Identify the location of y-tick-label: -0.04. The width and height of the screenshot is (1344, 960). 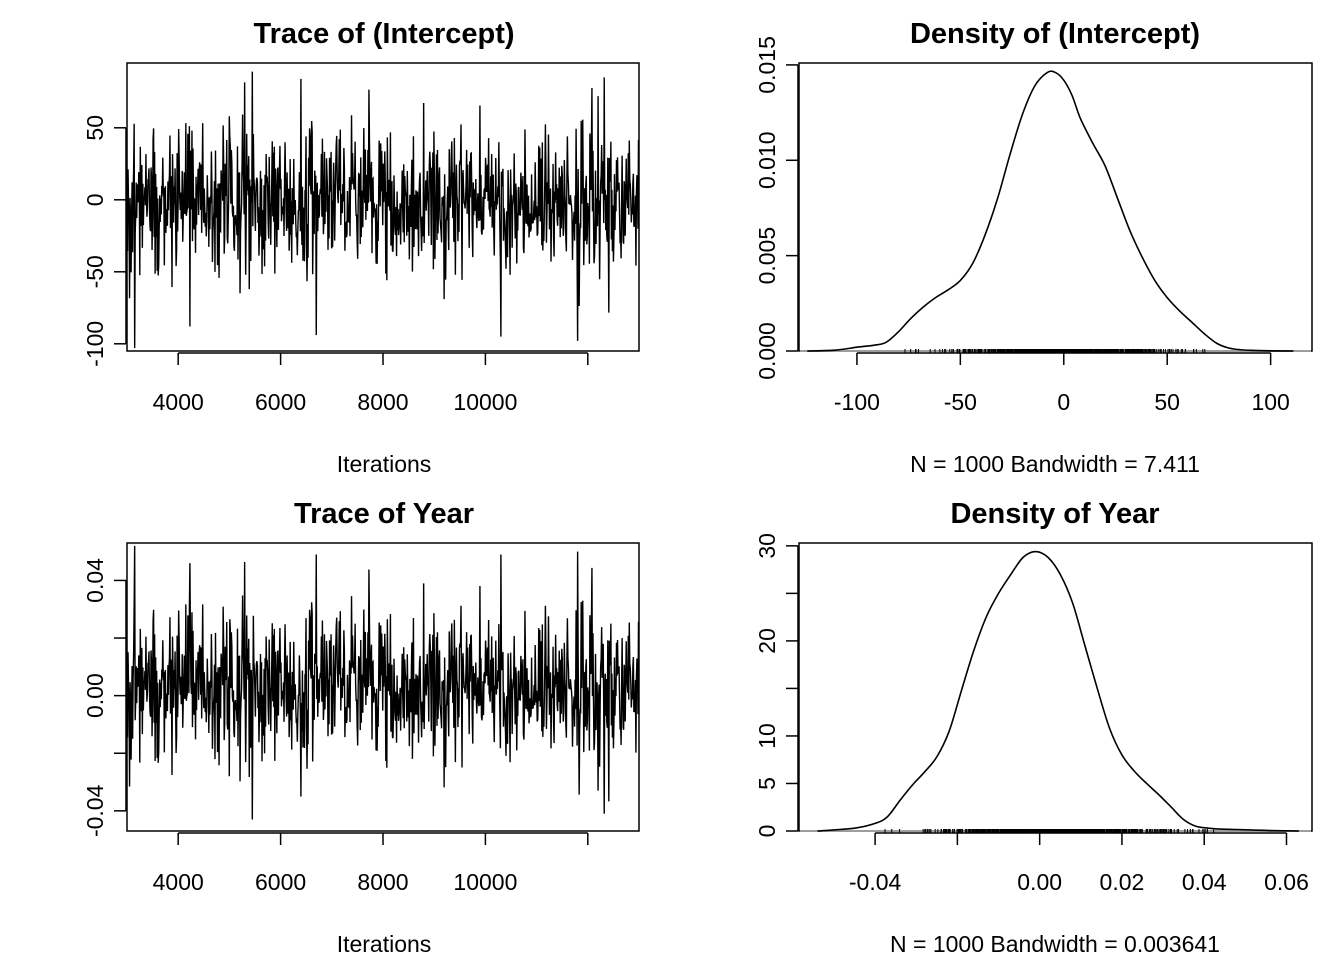
(95, 810).